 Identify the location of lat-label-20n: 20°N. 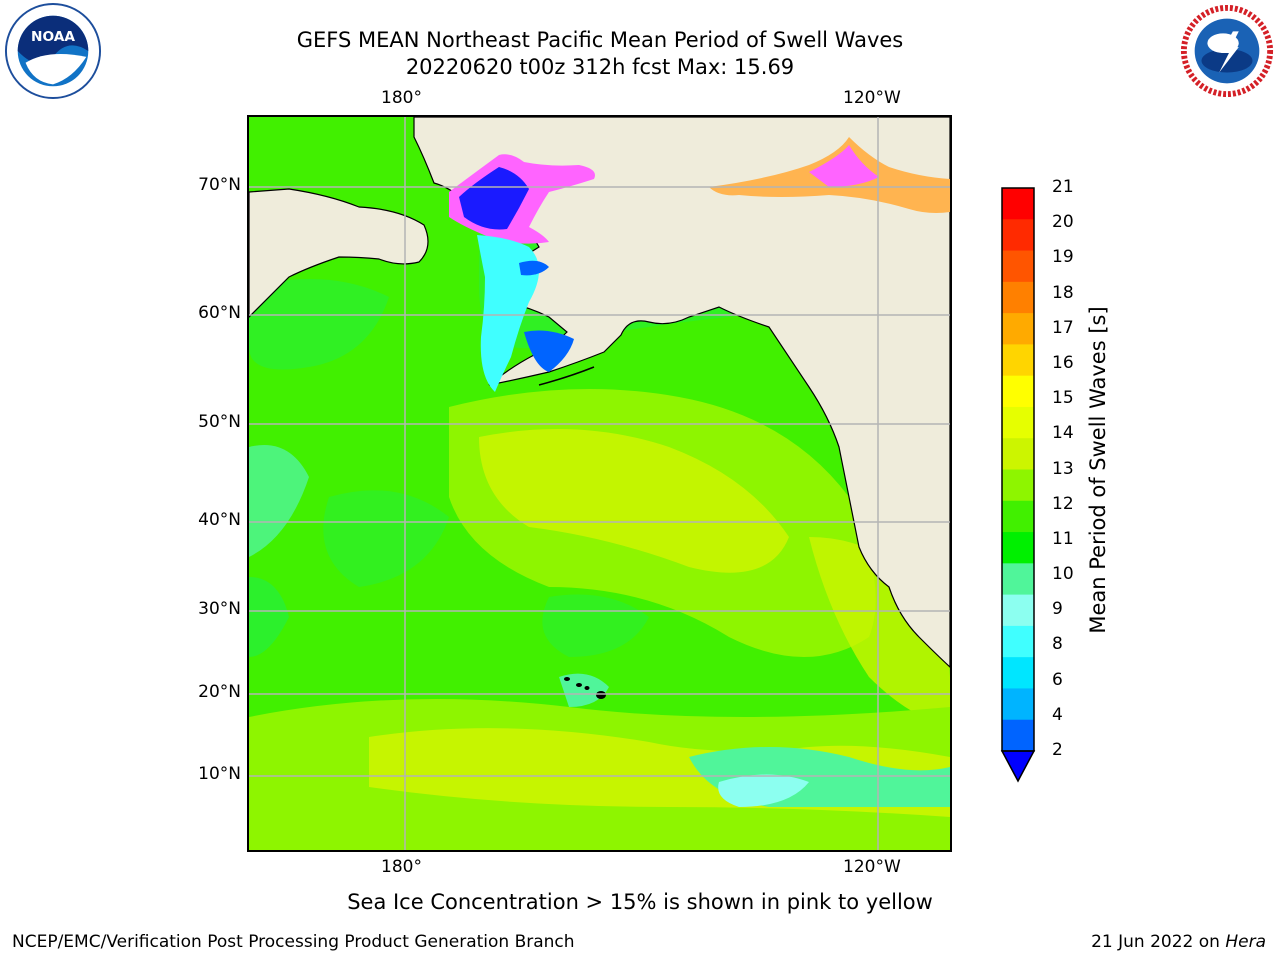
(219, 692).